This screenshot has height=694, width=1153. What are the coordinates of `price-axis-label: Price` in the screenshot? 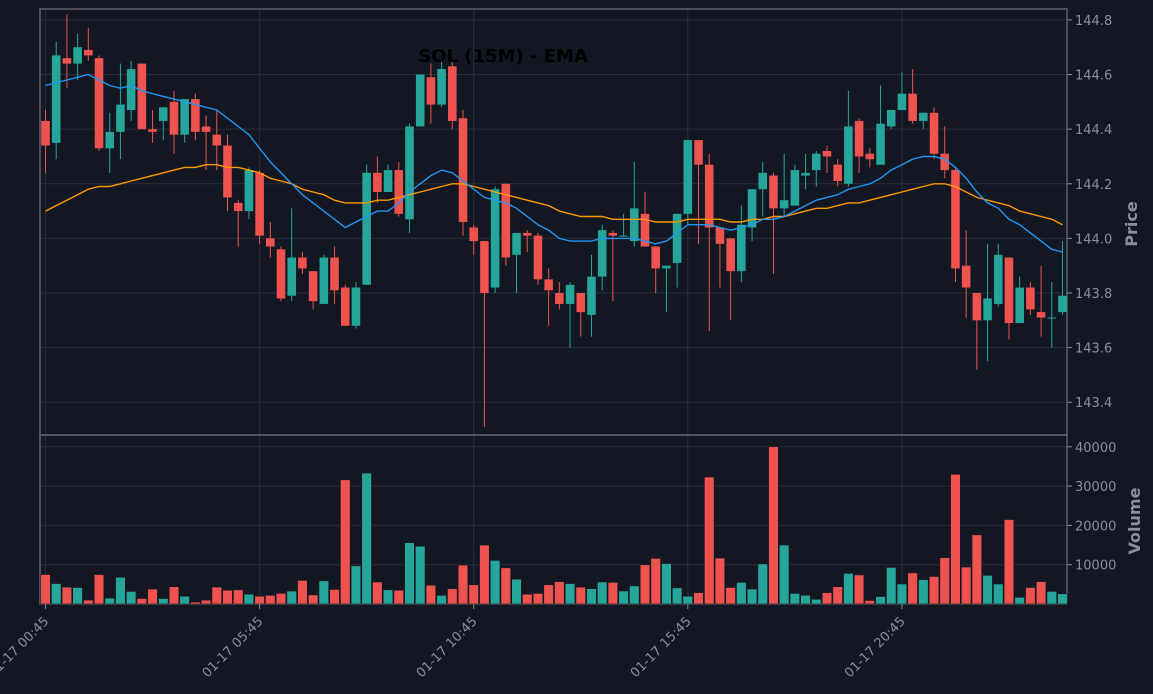 It's located at (1131, 224).